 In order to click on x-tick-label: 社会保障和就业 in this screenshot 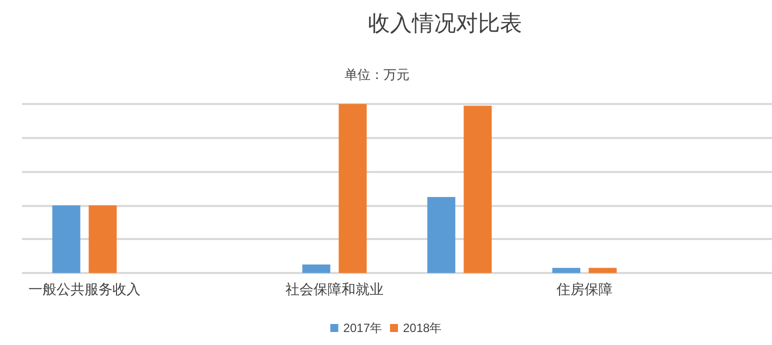, I will do `click(335, 290)`.